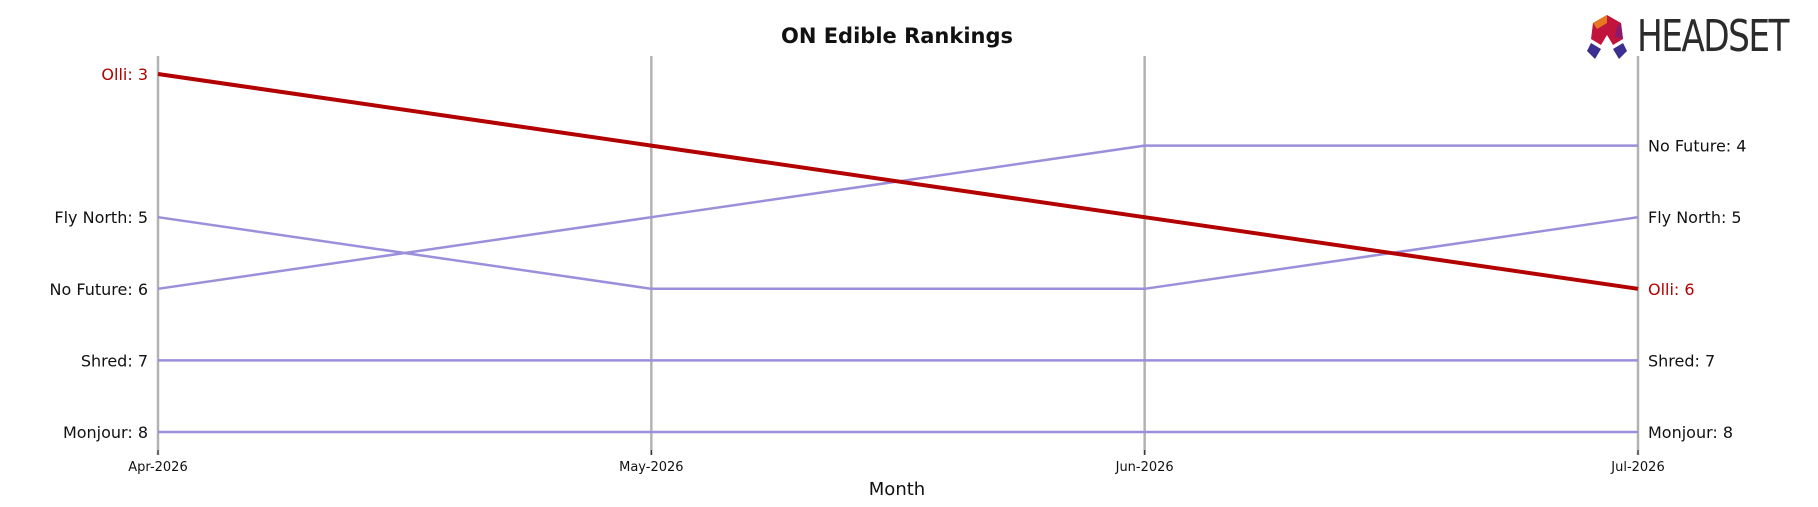  What do you see at coordinates (124, 74) in the screenshot?
I see `left-label: Olli: 3` at bounding box center [124, 74].